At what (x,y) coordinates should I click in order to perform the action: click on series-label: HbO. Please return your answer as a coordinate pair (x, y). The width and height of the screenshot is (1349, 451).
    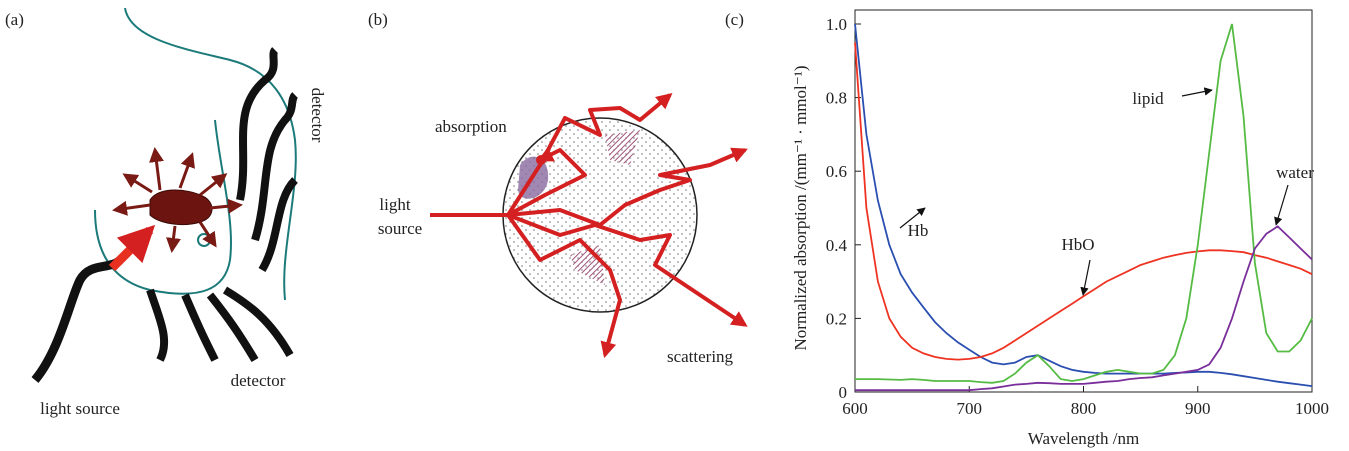
    Looking at the image, I should click on (1077, 244).